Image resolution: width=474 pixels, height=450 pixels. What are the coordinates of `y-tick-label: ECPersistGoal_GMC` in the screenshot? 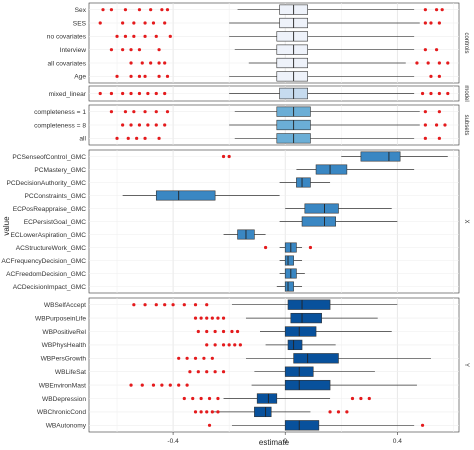 It's located at (55, 222).